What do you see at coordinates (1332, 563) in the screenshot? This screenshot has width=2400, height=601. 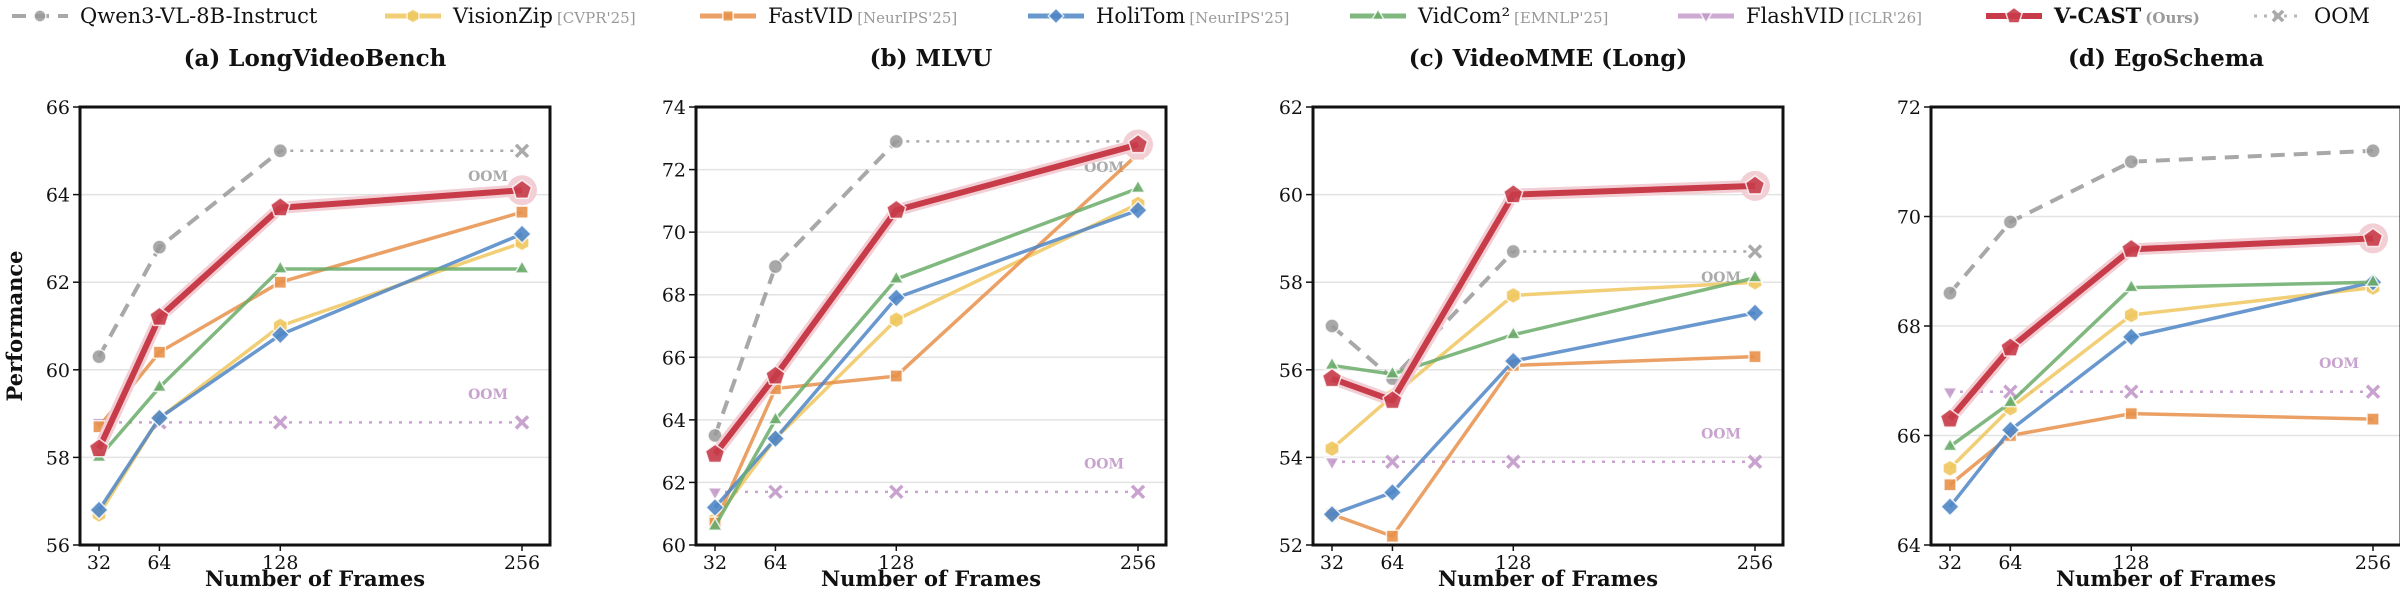 I see `x-tick-label: 32` at bounding box center [1332, 563].